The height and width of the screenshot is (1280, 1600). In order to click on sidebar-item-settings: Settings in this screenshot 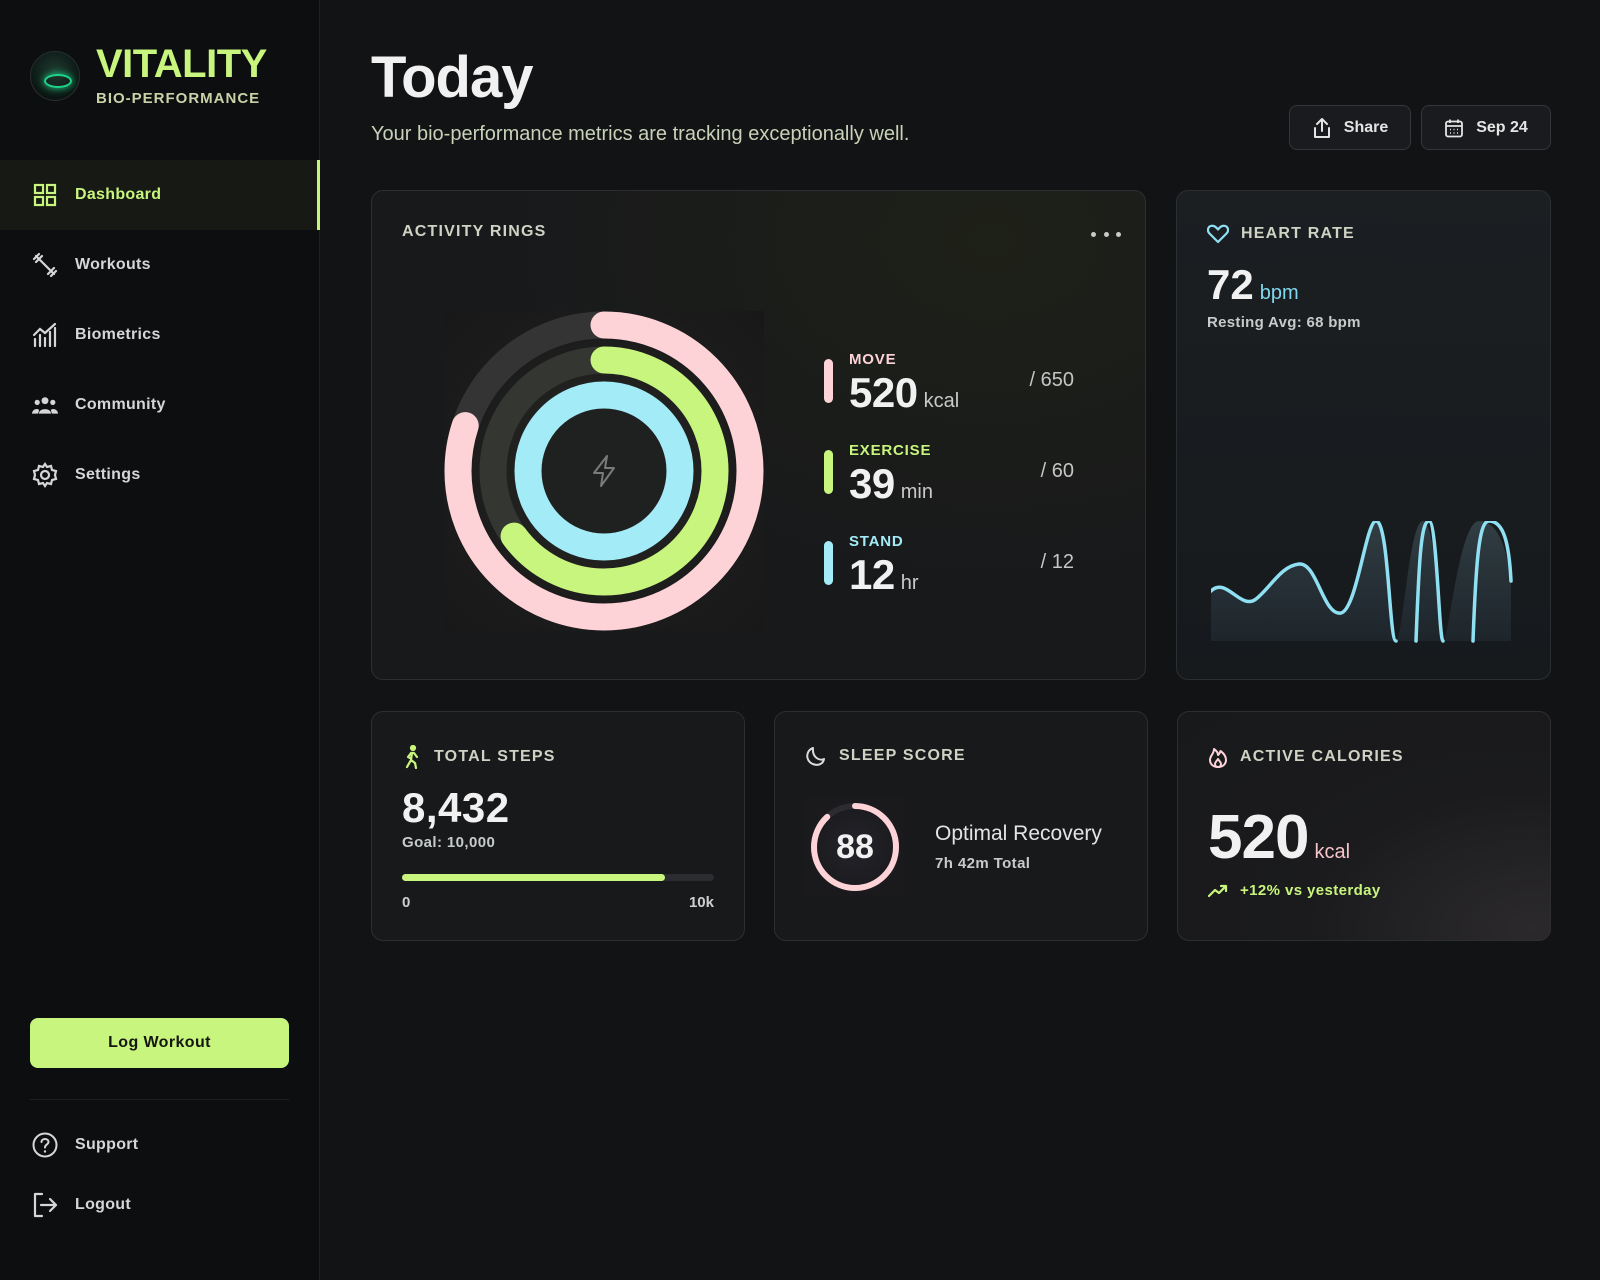, I will do `click(160, 475)`.